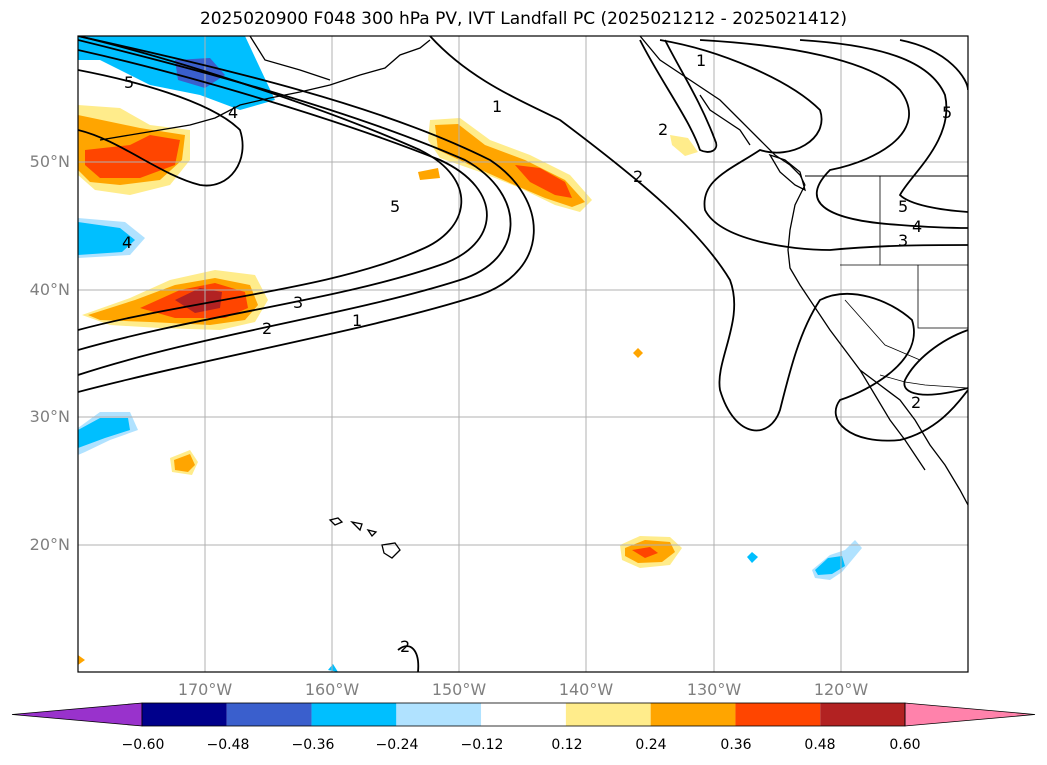 This screenshot has width=1047, height=765. What do you see at coordinates (841, 689) in the screenshot?
I see `lon-label: 120°W` at bounding box center [841, 689].